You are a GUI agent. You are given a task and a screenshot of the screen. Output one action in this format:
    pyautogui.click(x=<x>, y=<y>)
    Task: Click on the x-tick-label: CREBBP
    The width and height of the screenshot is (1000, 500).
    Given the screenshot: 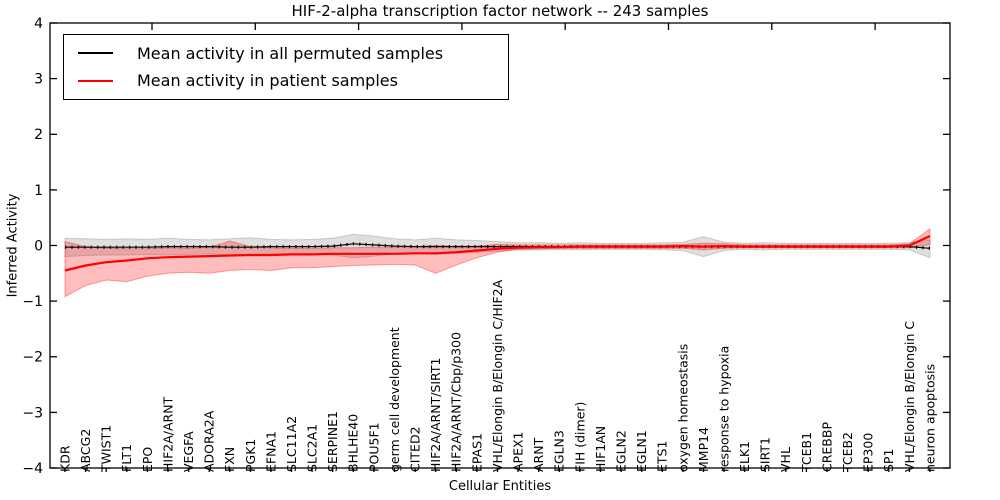 What is the action you would take?
    pyautogui.click(x=826, y=447)
    